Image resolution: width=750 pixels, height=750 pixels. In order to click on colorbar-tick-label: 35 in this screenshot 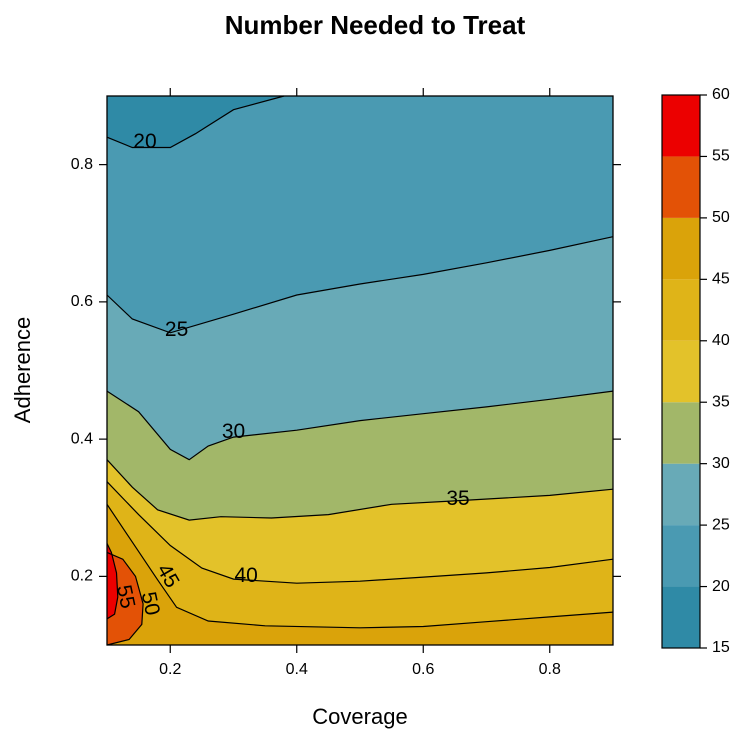, I will do `click(721, 401)`.